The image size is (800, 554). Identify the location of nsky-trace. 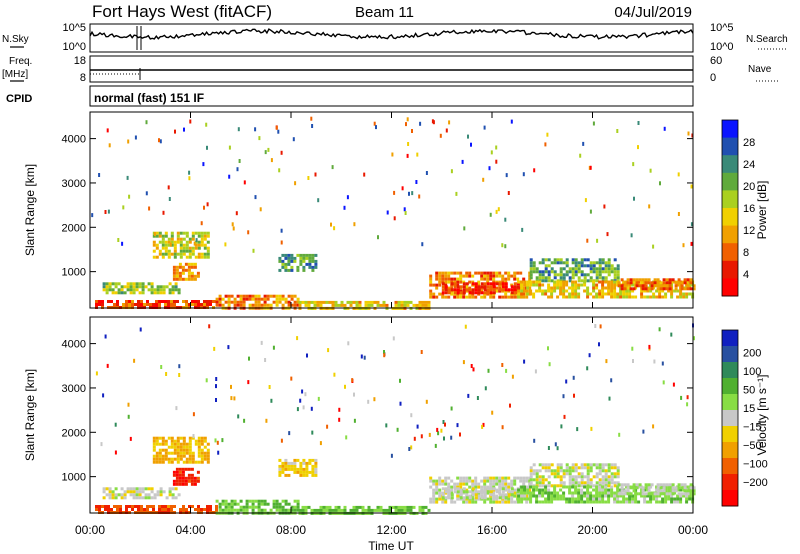
(391, 38).